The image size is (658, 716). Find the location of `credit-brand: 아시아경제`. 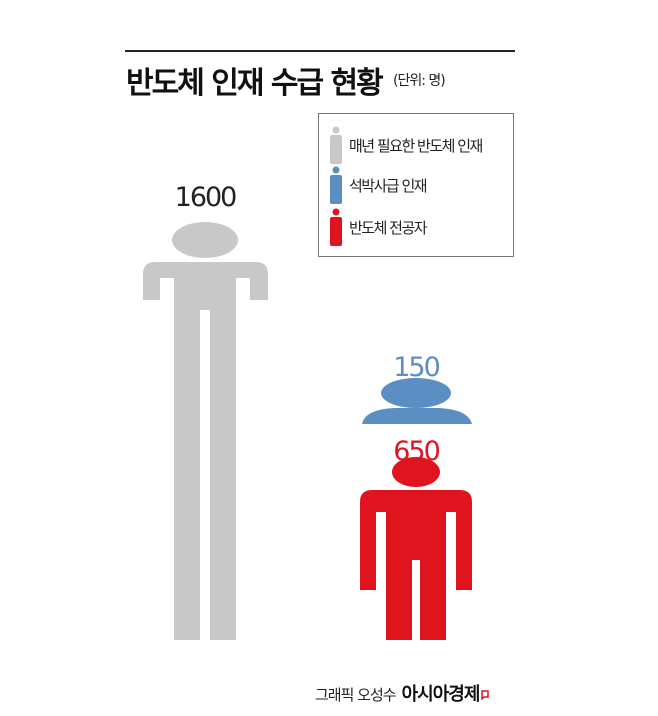

credit-brand: 아시아경제 is located at coordinates (441, 694).